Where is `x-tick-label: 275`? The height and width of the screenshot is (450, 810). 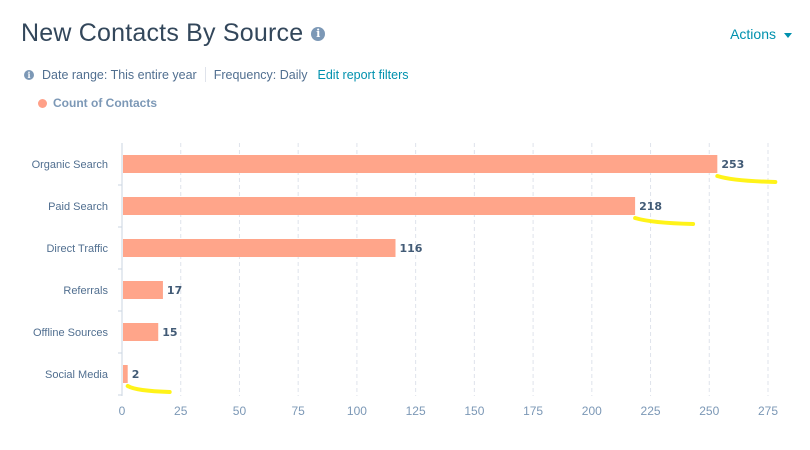 x-tick-label: 275 is located at coordinates (768, 411).